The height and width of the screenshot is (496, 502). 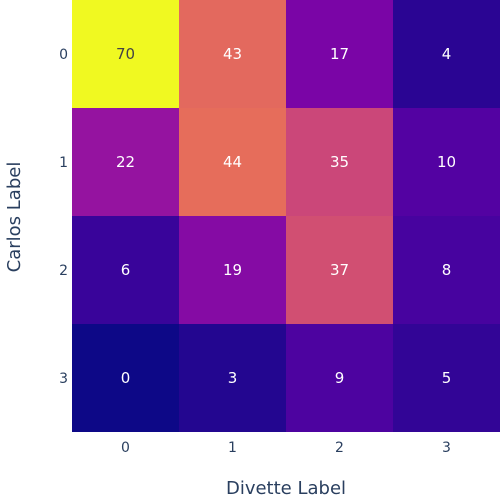 What do you see at coordinates (339, 448) in the screenshot?
I see `x-tick-label-2: 2` at bounding box center [339, 448].